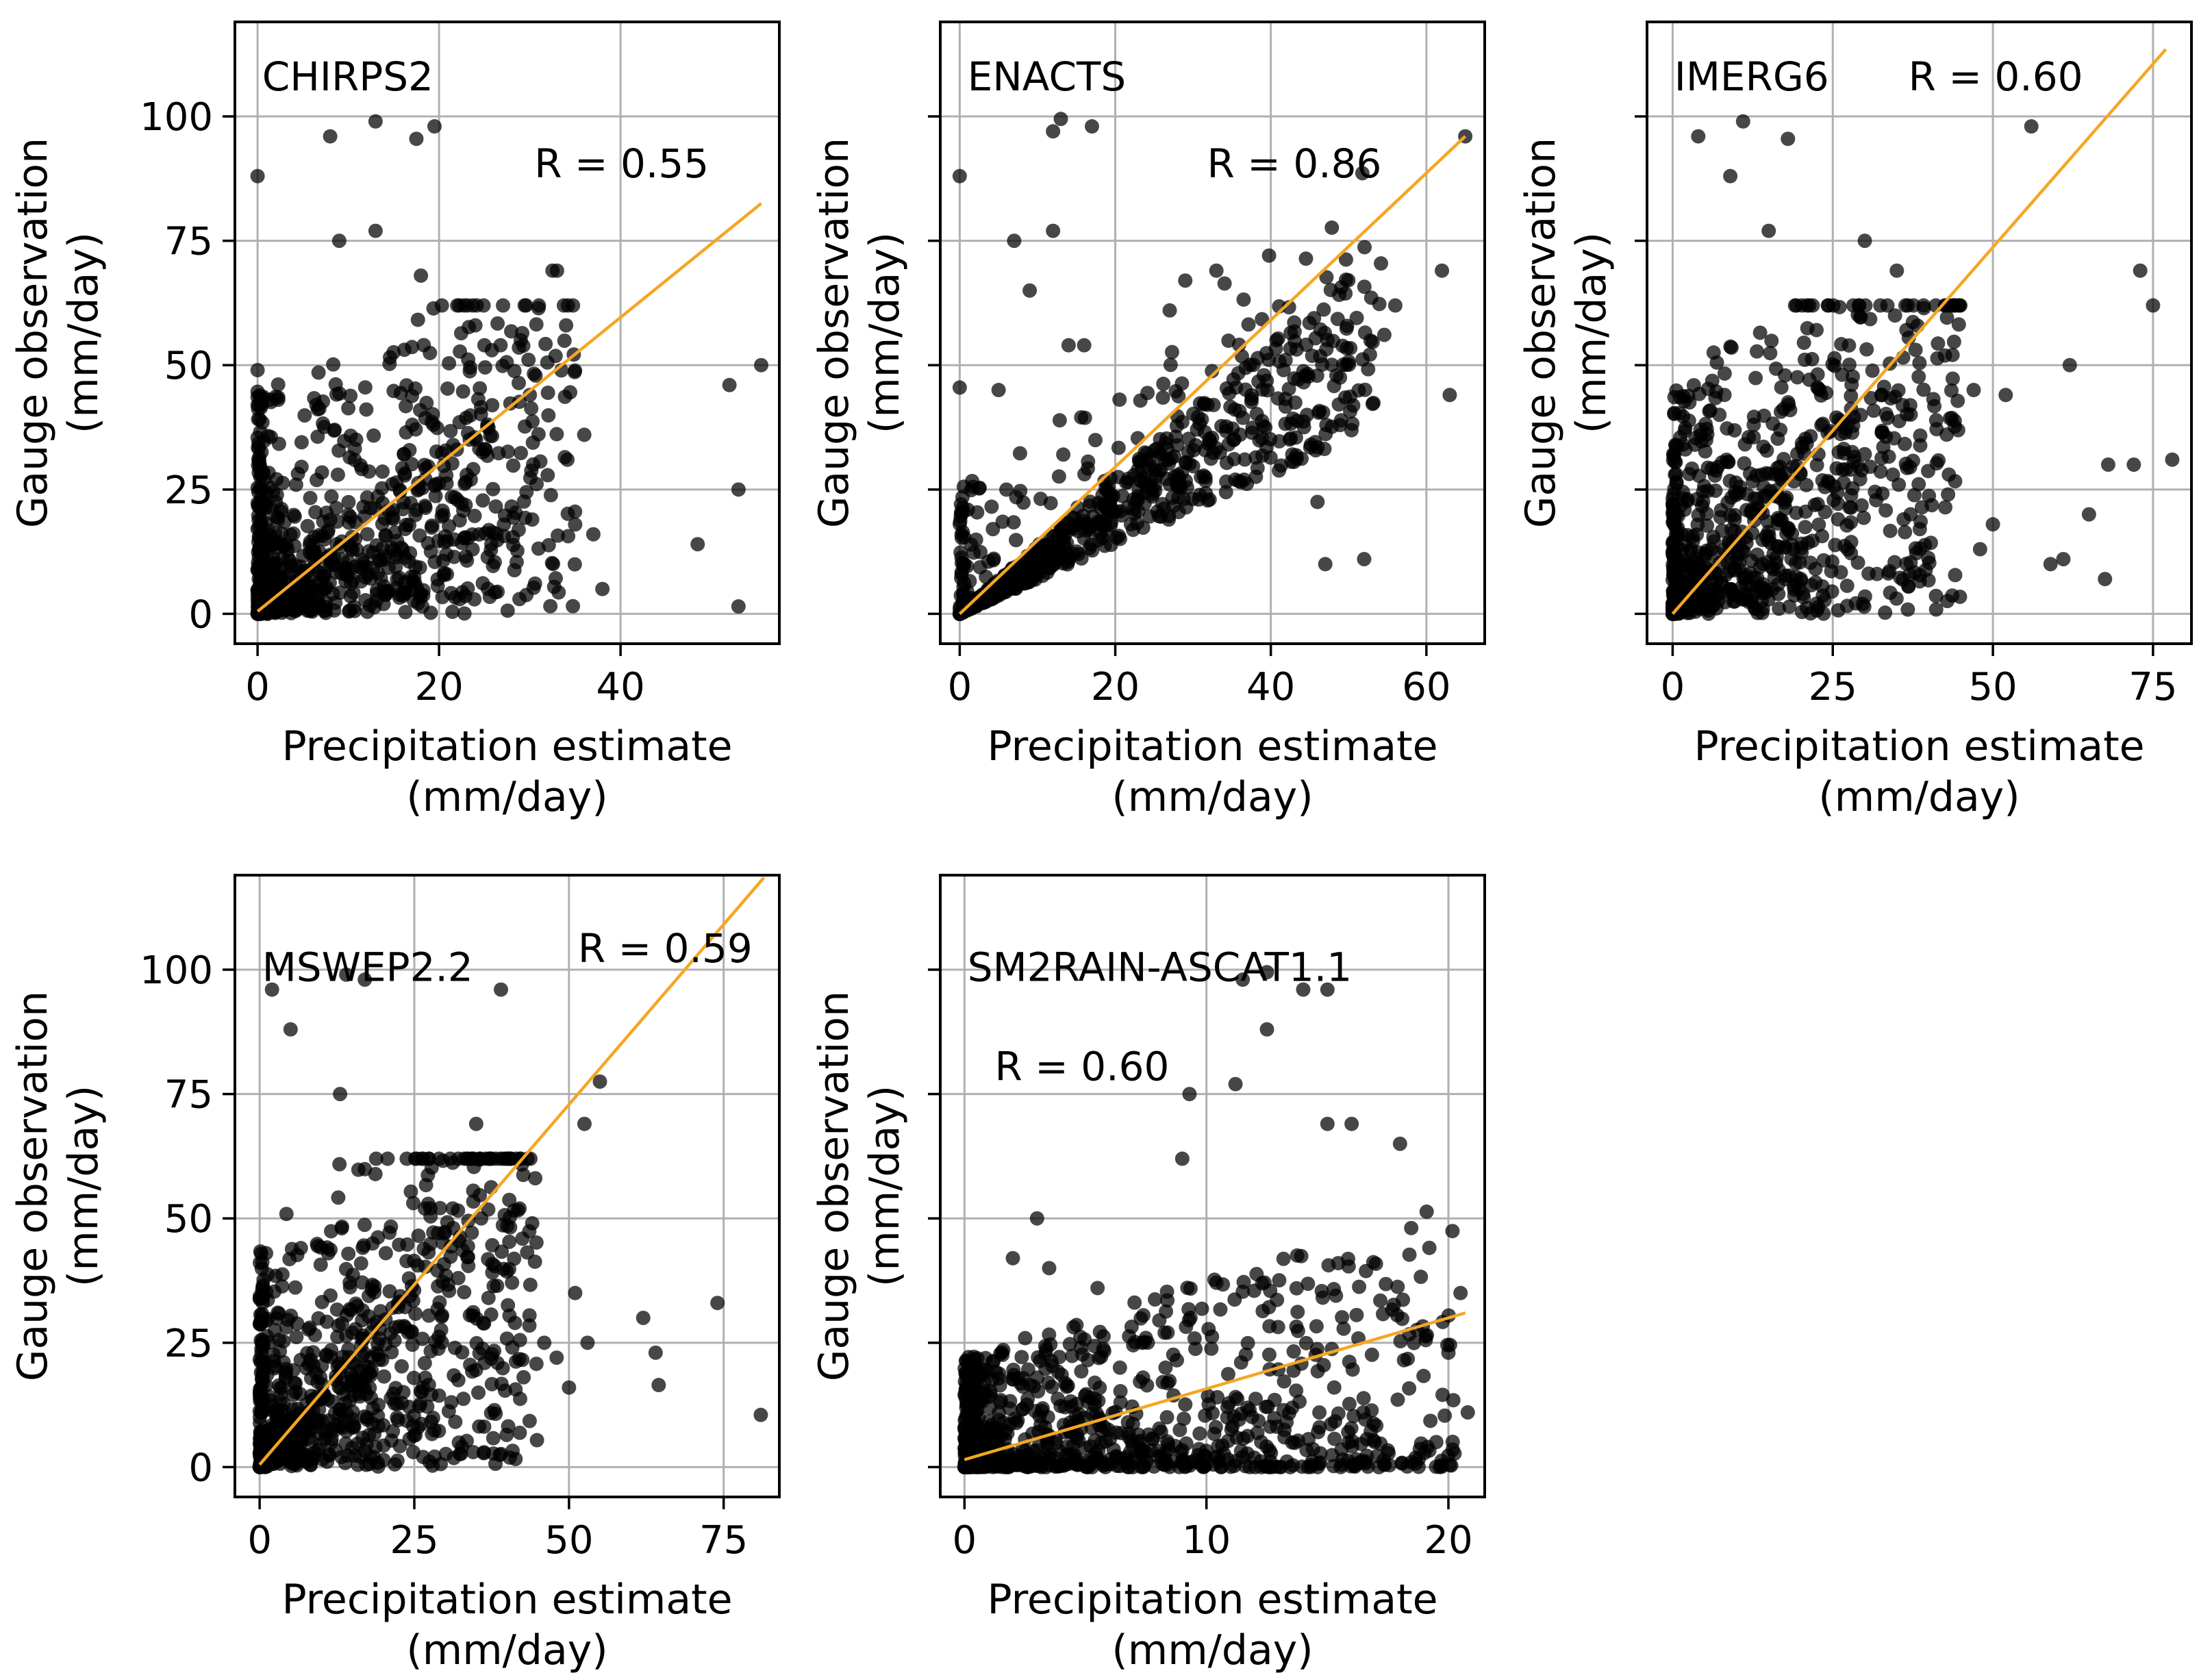  I want to click on data-points, so click(510, 1220).